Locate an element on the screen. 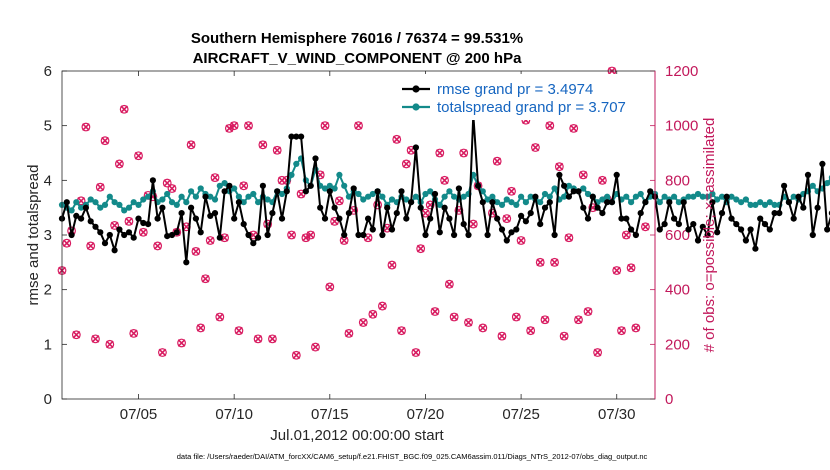 The width and height of the screenshot is (830, 470). right-axis-label: # of obs: o=possible; ×=assimilated is located at coordinates (709, 235).